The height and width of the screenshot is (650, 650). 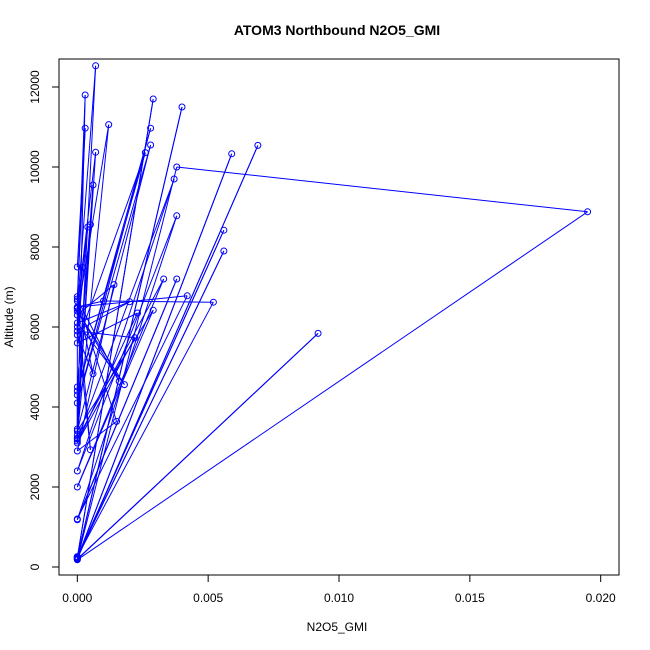 I want to click on y-tick-label: 8000, so click(x=35, y=246).